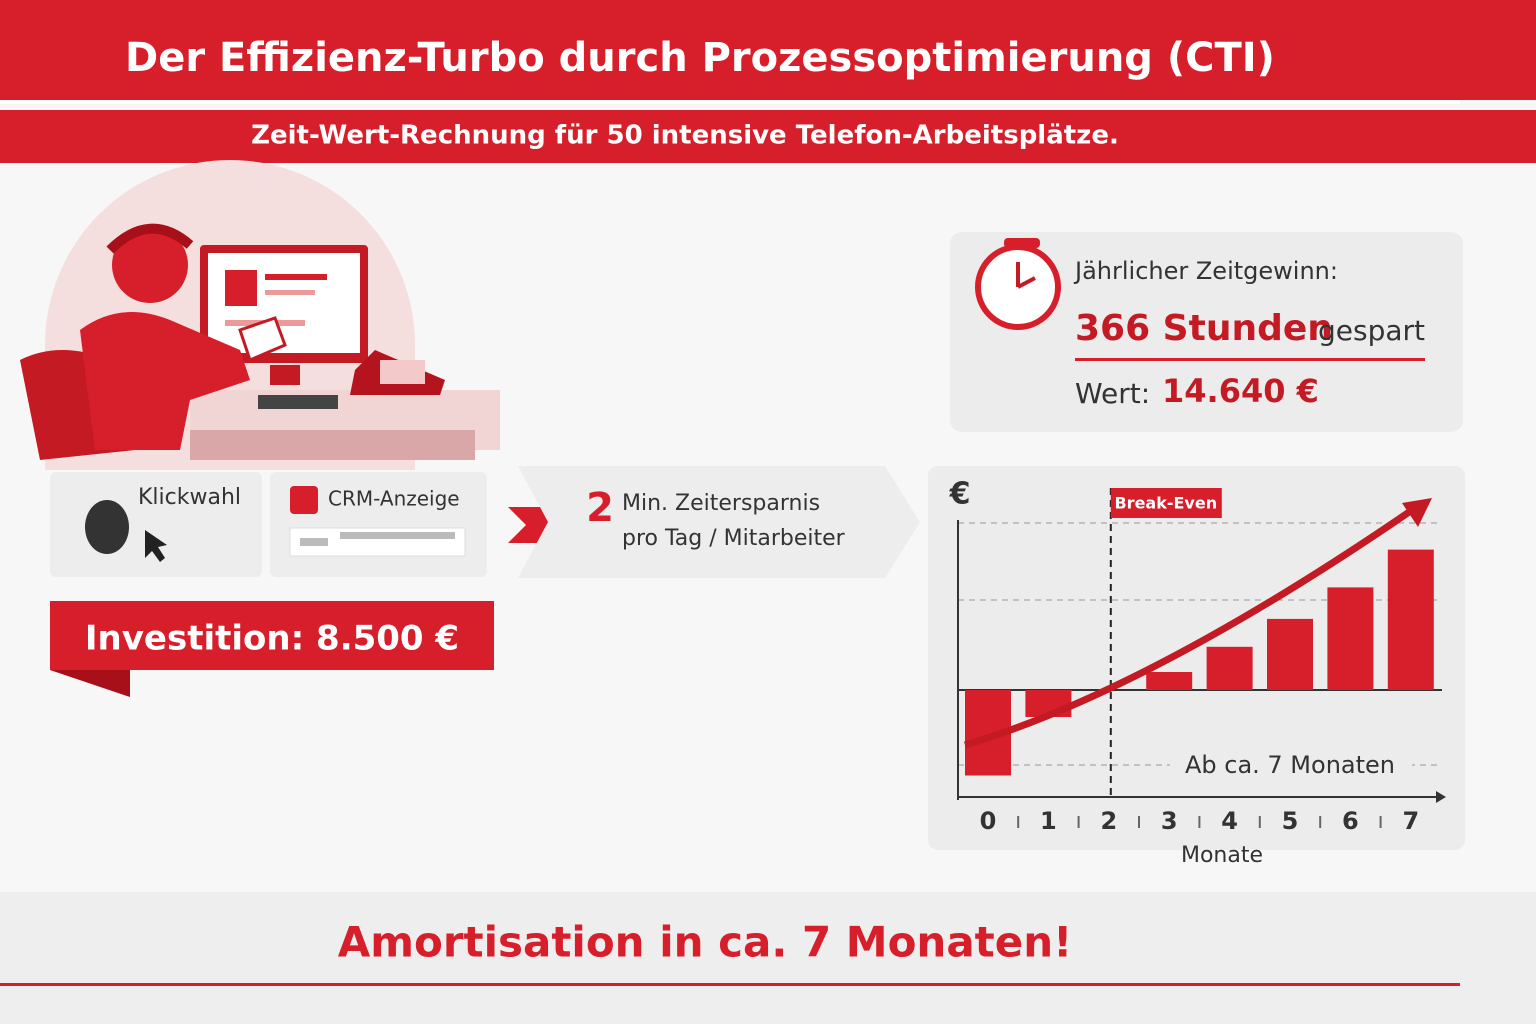 The width and height of the screenshot is (1536, 1024). I want to click on trend-arrow, so click(1190, 627).